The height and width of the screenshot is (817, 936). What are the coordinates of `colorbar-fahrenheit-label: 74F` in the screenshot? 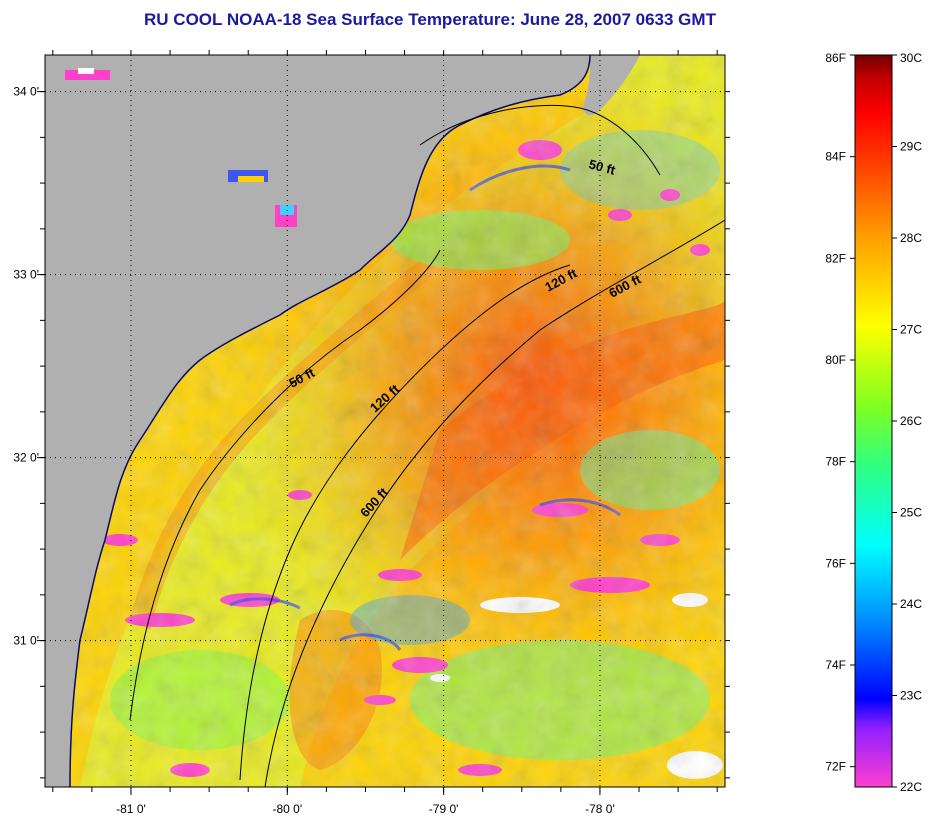 It's located at (835, 665).